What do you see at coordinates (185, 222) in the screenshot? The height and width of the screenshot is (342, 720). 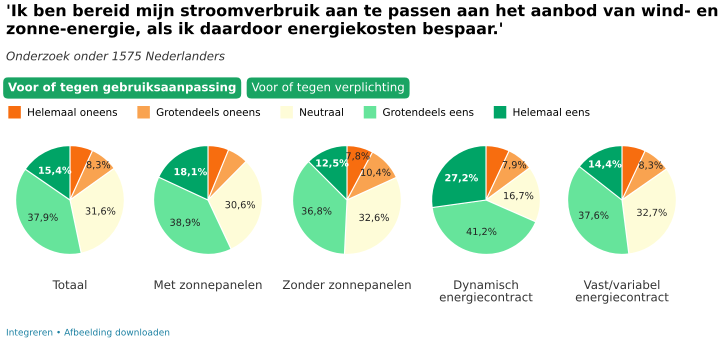 I see `data-label: 38,9%` at bounding box center [185, 222].